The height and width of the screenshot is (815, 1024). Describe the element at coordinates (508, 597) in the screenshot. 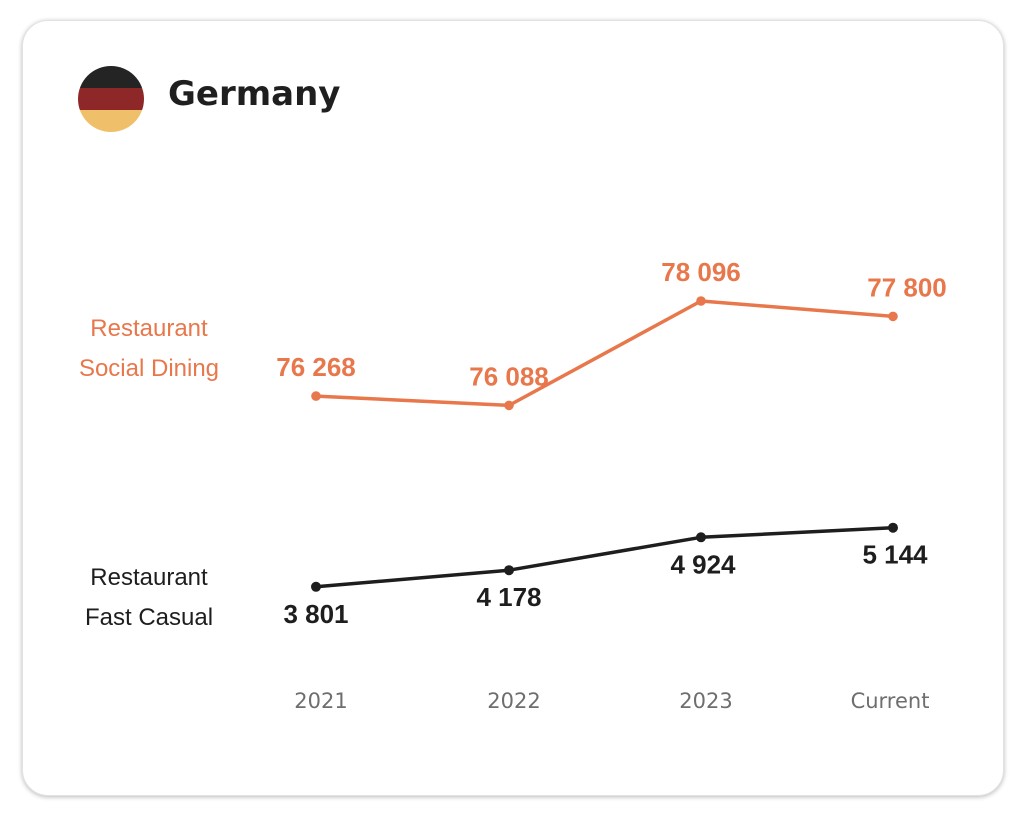

I see `series-1-data-label-1: 4 178` at that location.